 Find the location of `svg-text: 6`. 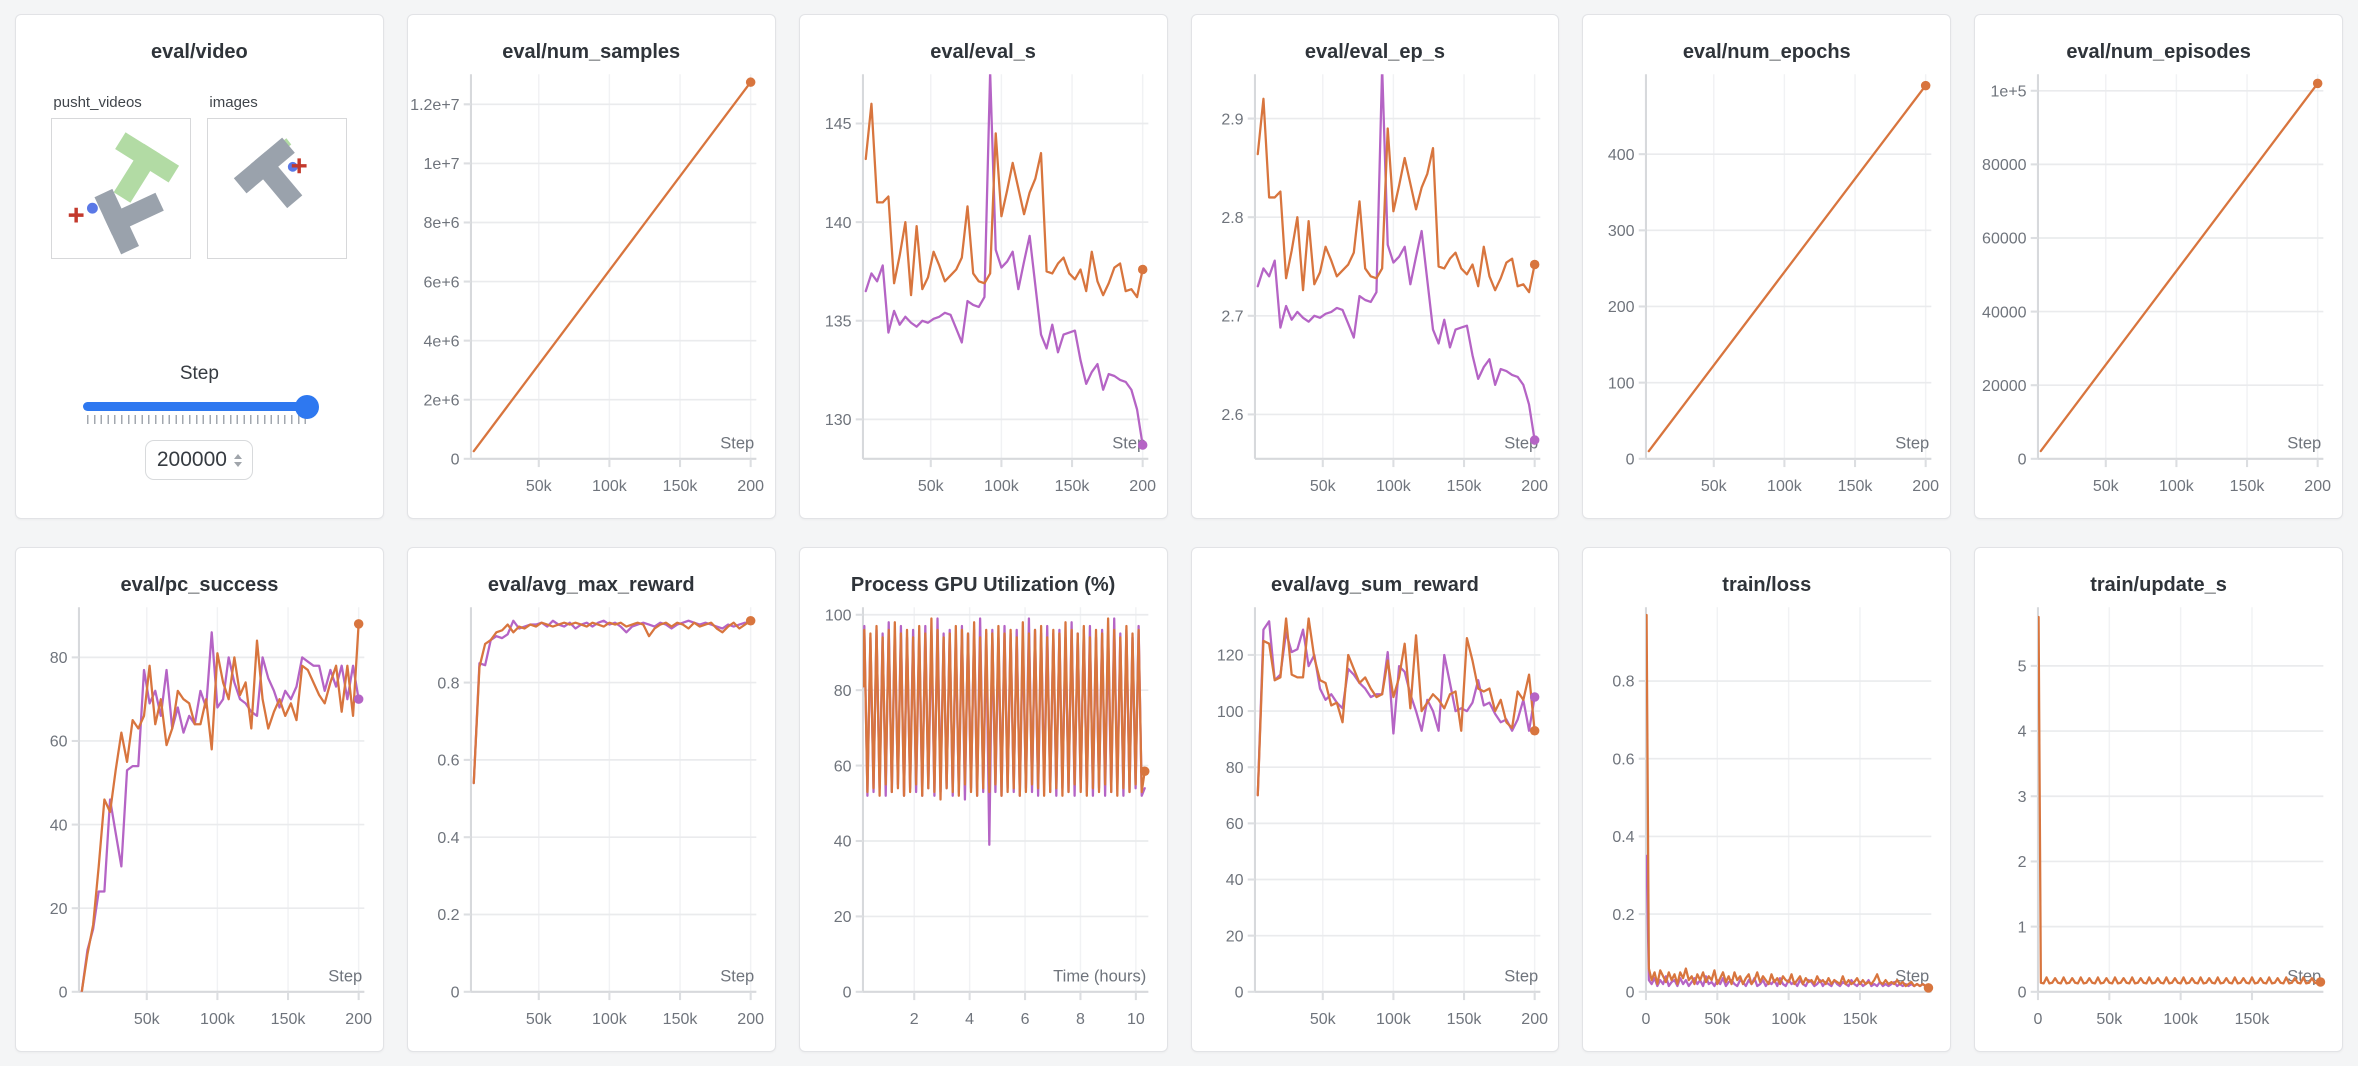

svg-text: 6 is located at coordinates (1024, 1019).